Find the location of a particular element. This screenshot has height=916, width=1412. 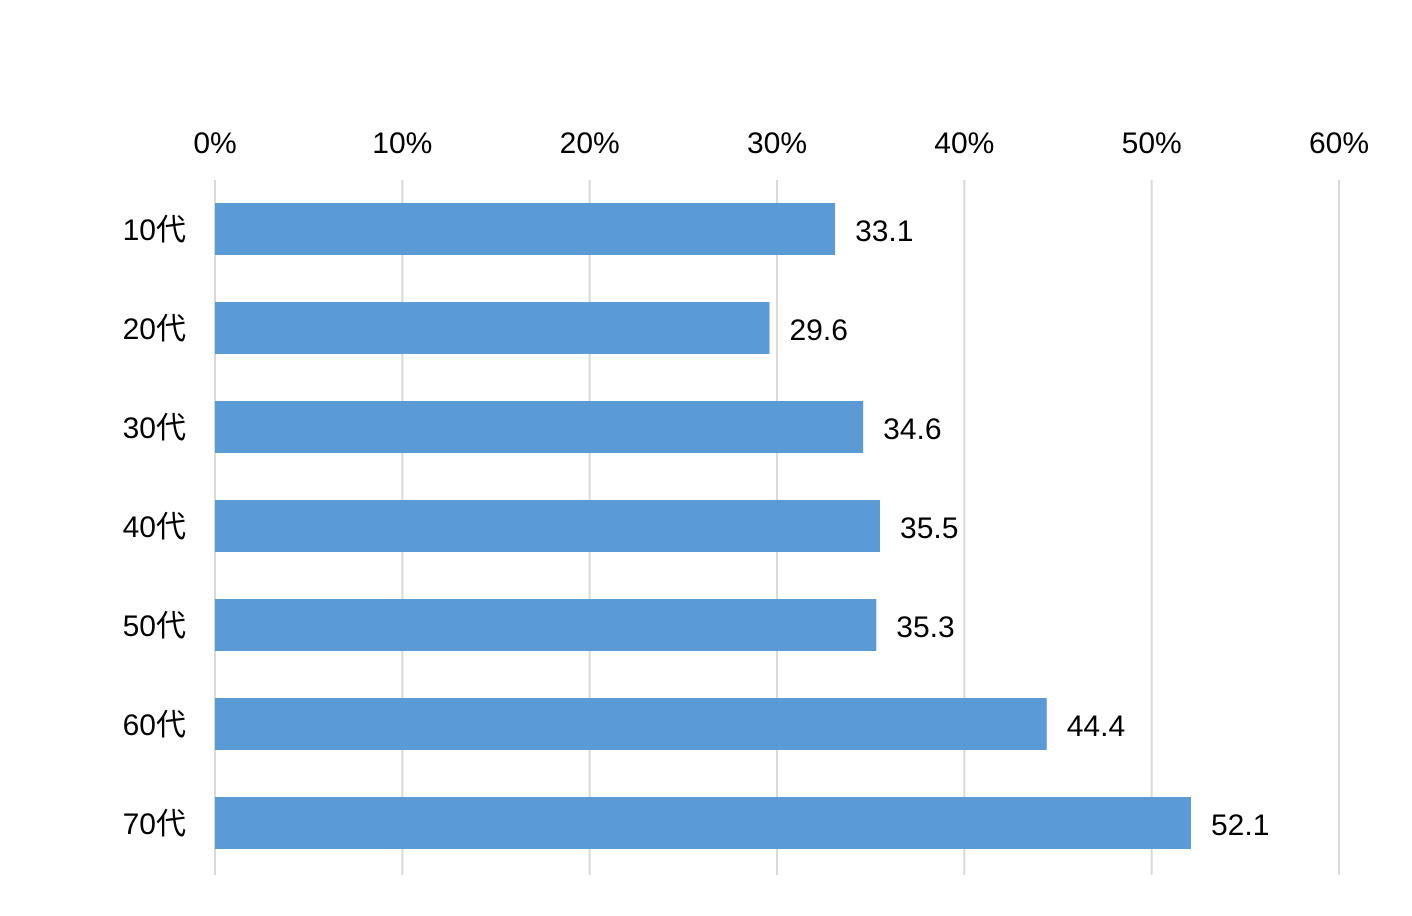

category-labels: 10代 20代 30代 40代 50代 60代 70代 is located at coordinates (154, 527).